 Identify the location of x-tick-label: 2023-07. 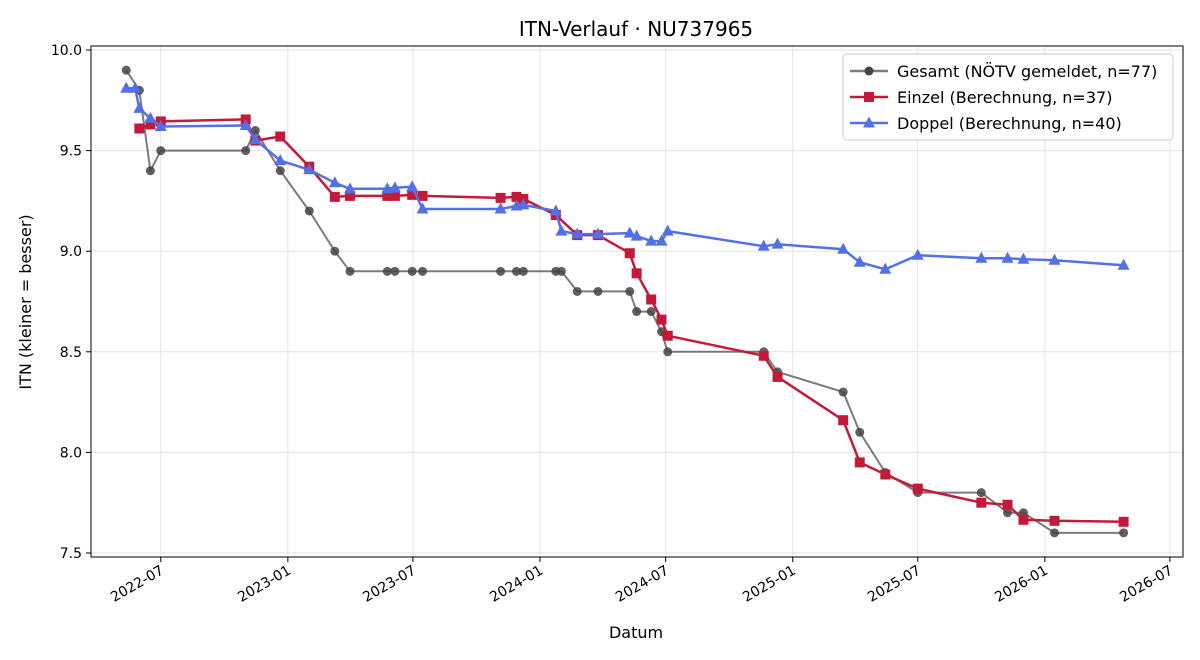
(389, 584).